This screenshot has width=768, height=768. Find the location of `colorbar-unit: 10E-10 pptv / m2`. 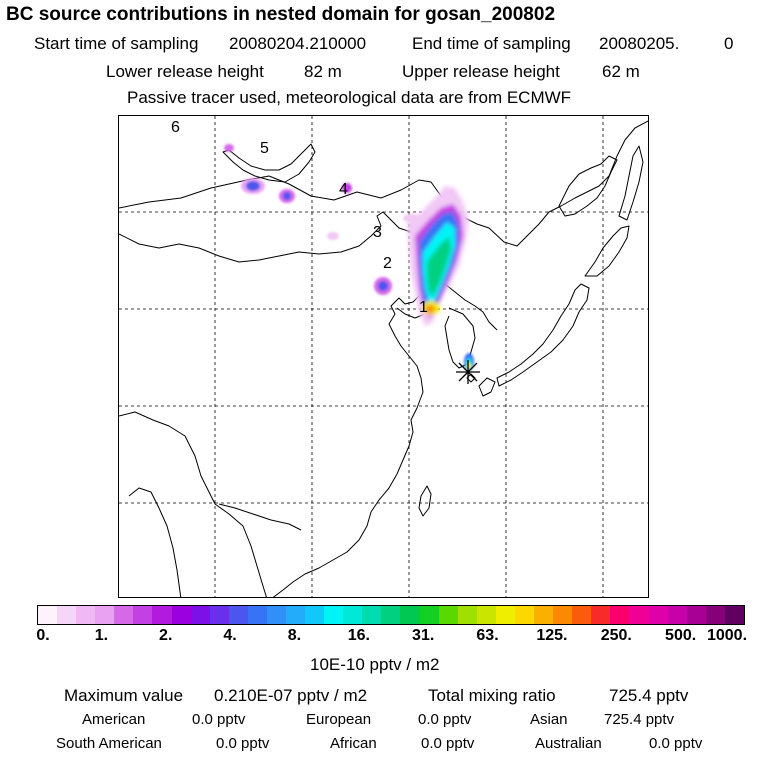

colorbar-unit: 10E-10 pptv / m2 is located at coordinates (375, 664).